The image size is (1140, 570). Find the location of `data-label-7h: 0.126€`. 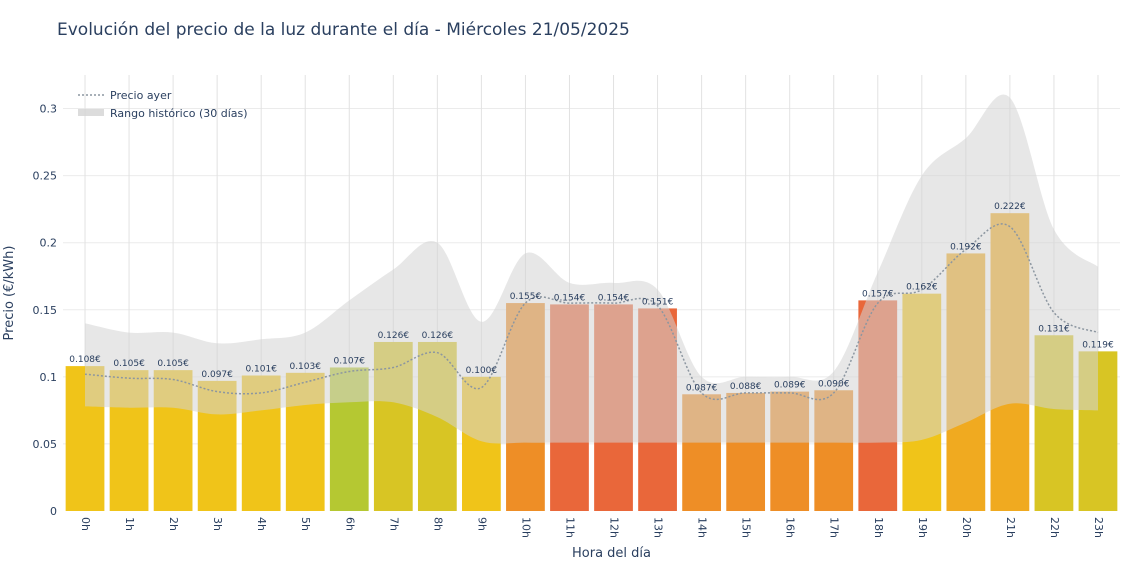

data-label-7h: 0.126€ is located at coordinates (394, 336).